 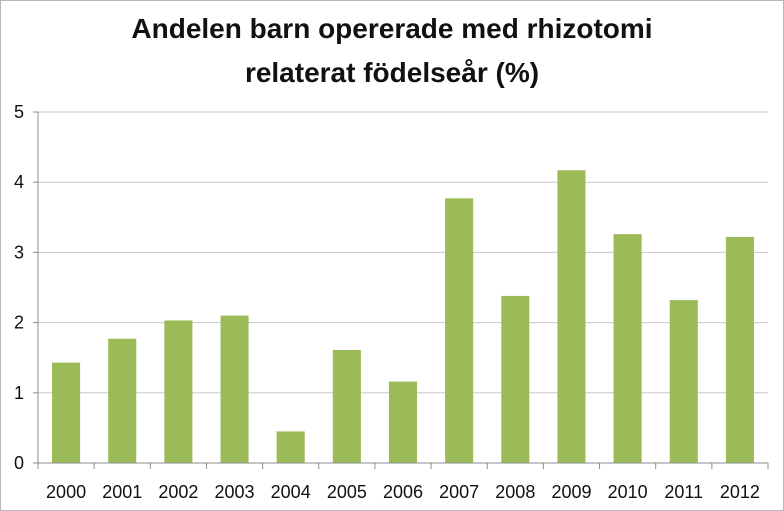 I want to click on y-tick-0: 0, so click(x=19, y=463).